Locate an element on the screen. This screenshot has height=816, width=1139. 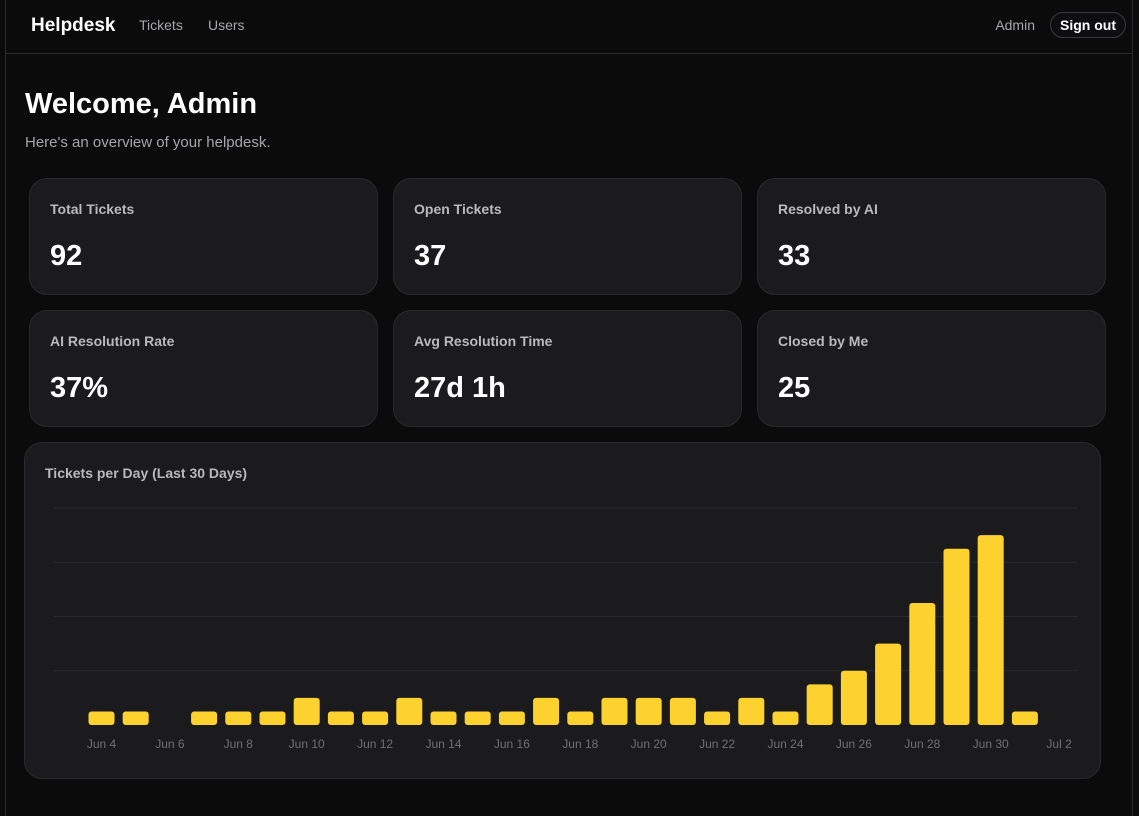
chart-title: Tickets per Day (Last 30 Days) is located at coordinates (146, 473).